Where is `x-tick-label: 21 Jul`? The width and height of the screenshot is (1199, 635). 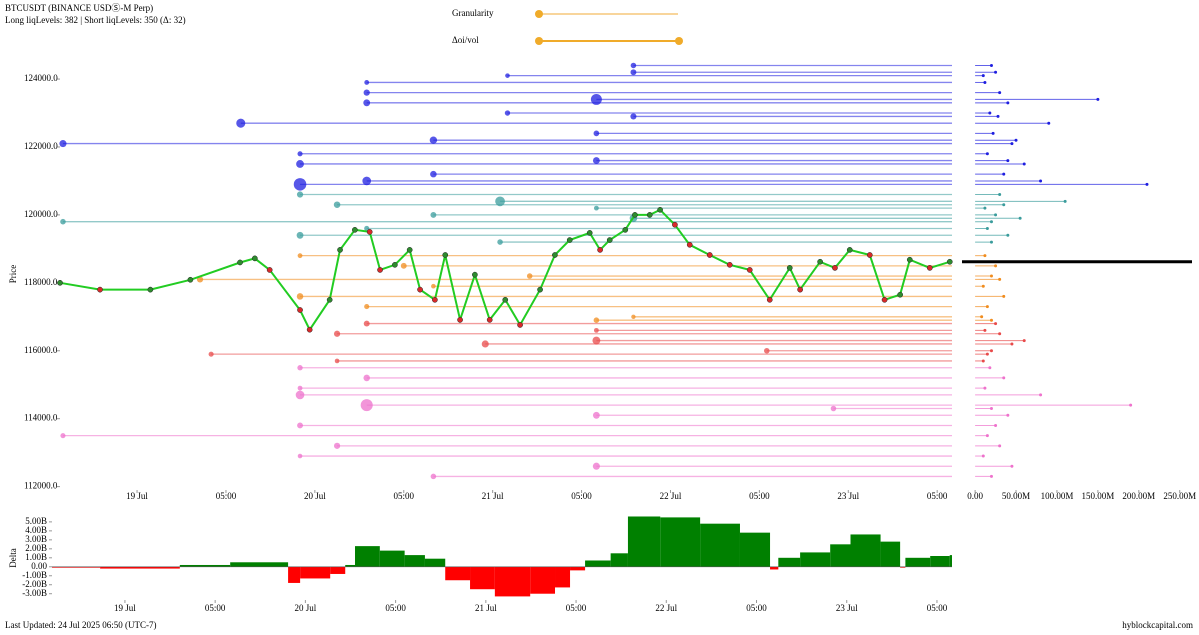 x-tick-label: 21 Jul is located at coordinates (486, 608).